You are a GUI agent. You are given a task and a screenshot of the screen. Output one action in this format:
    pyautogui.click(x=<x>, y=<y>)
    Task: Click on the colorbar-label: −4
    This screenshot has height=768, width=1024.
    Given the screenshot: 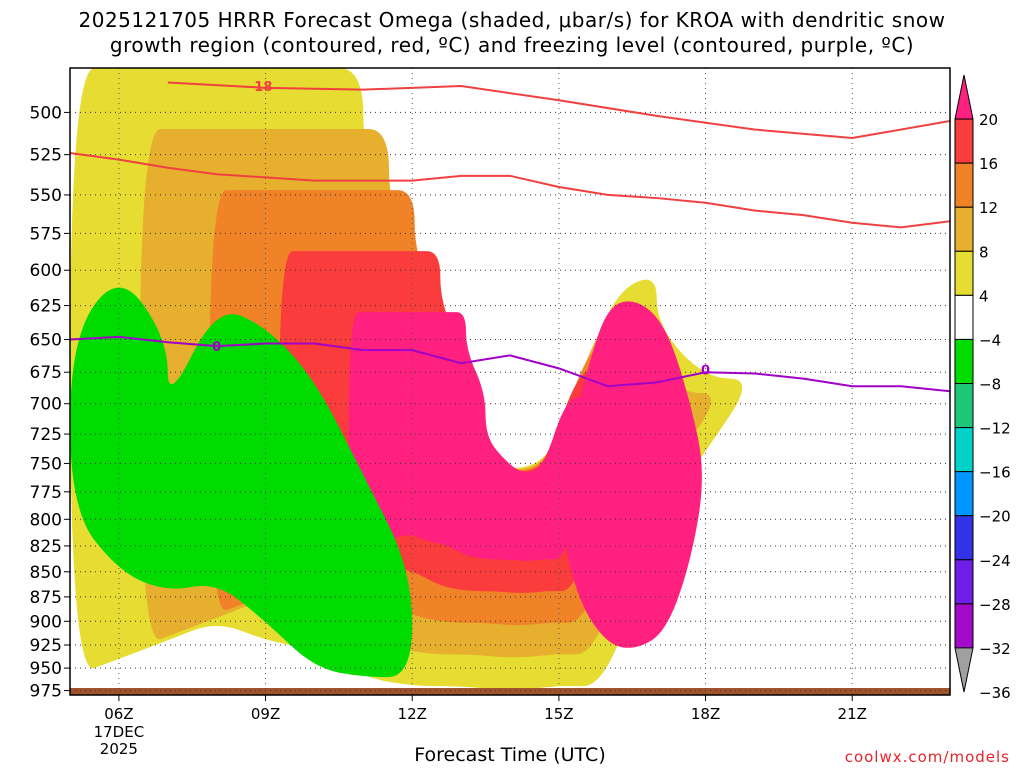 What is the action you would take?
    pyautogui.click(x=990, y=340)
    